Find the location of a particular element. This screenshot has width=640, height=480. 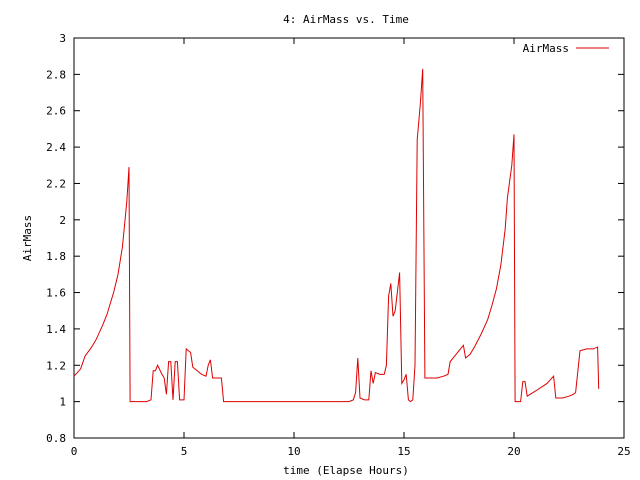

y-tick-label: 2.8 is located at coordinates (56, 74).